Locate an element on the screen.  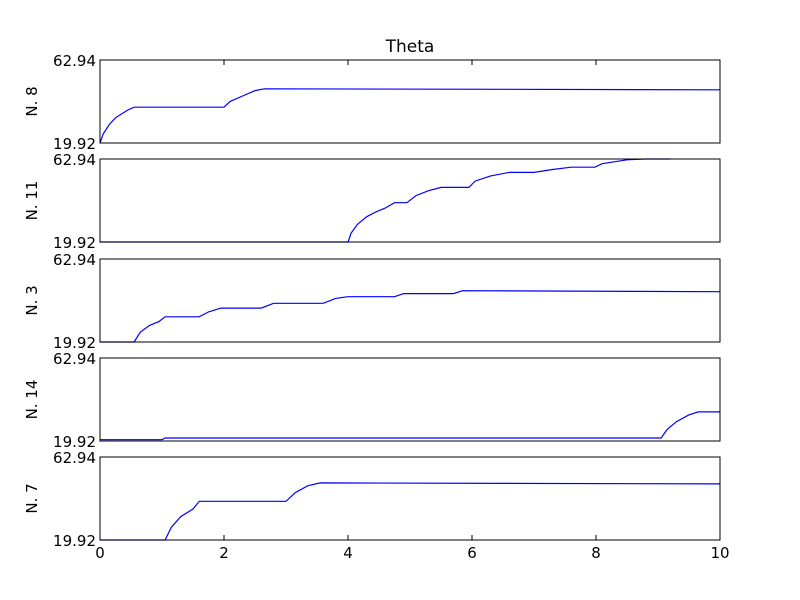
subplot-panel: 62.94 19.92 N. 8 is located at coordinates (372, 102).